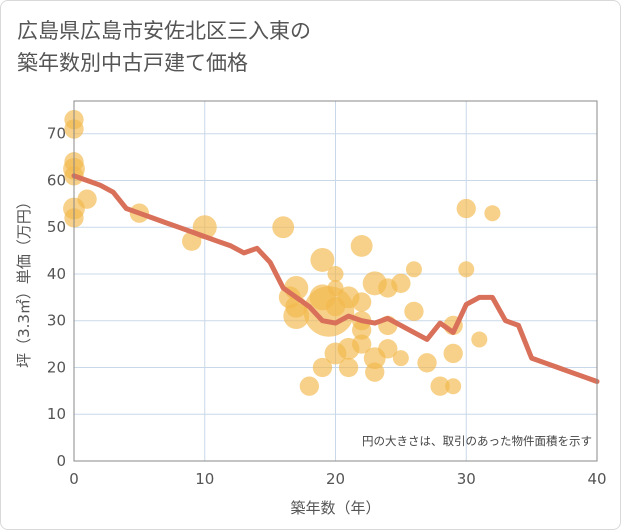 The image size is (621, 530). I want to click on y-axis-title: 坪（3.3㎡）単価（万円）, so click(24, 281).